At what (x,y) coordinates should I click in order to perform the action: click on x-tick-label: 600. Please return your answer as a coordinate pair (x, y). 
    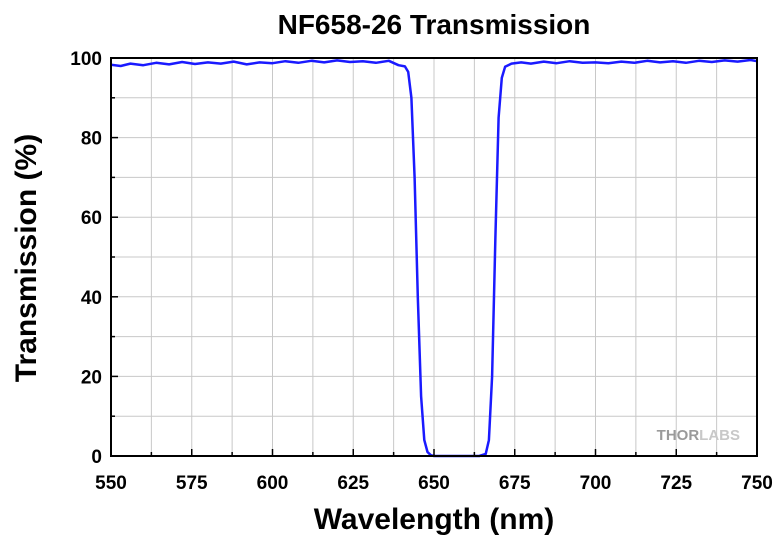
    Looking at the image, I should click on (273, 483).